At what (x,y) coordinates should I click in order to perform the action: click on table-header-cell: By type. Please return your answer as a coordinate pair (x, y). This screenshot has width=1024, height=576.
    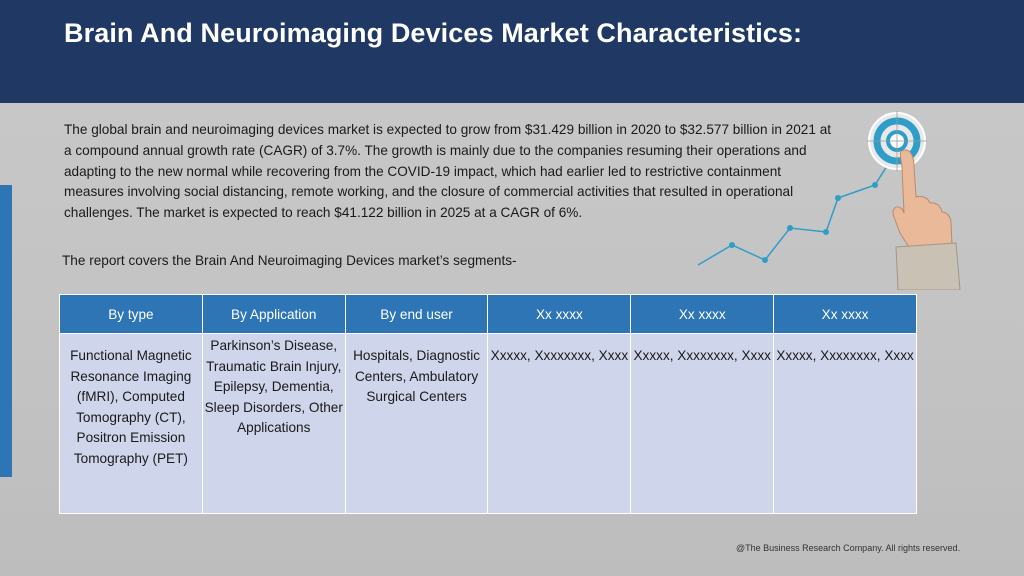
    Looking at the image, I should click on (131, 314).